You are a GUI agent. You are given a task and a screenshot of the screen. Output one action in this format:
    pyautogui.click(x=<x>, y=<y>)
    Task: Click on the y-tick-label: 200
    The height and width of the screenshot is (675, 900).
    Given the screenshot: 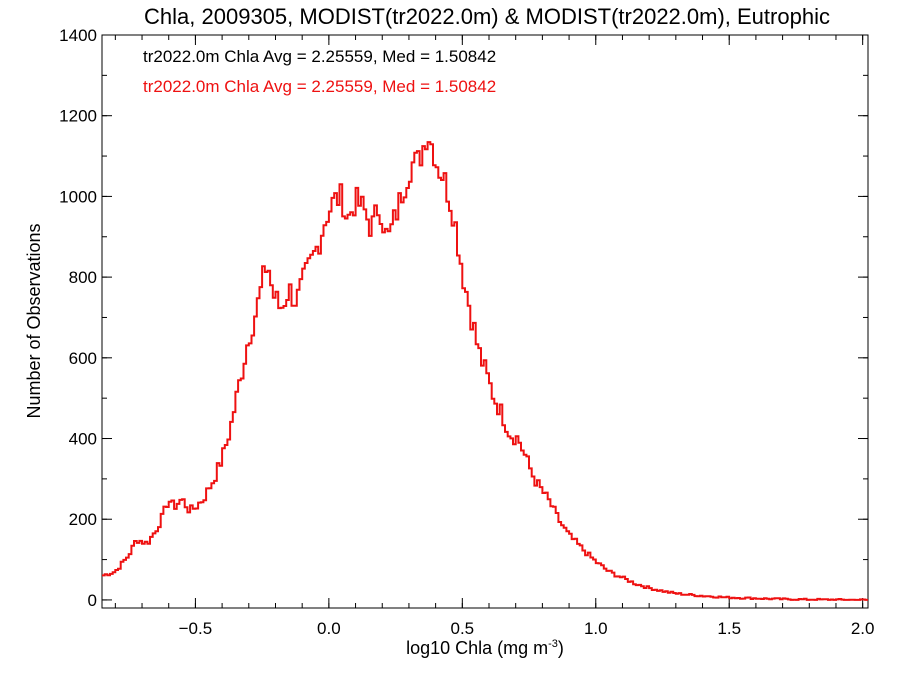 What is the action you would take?
    pyautogui.click(x=83, y=519)
    